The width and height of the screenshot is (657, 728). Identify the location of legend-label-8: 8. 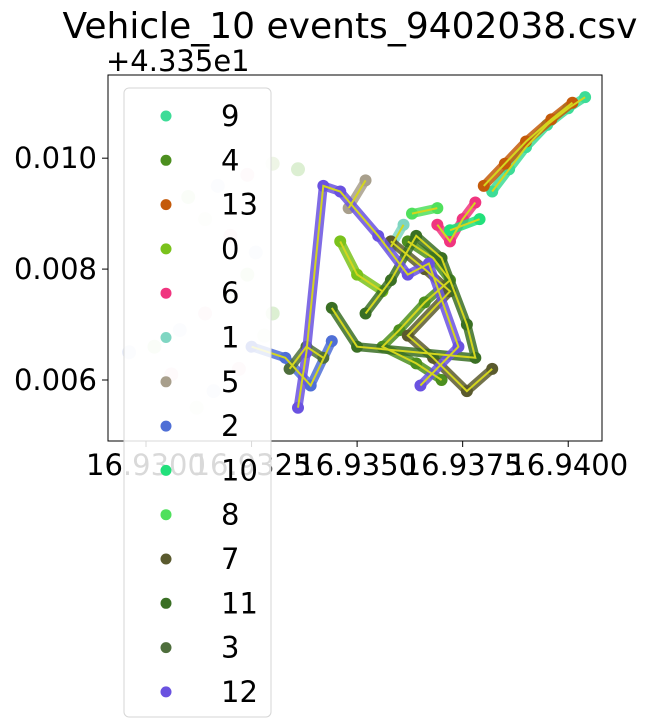
(230, 515).